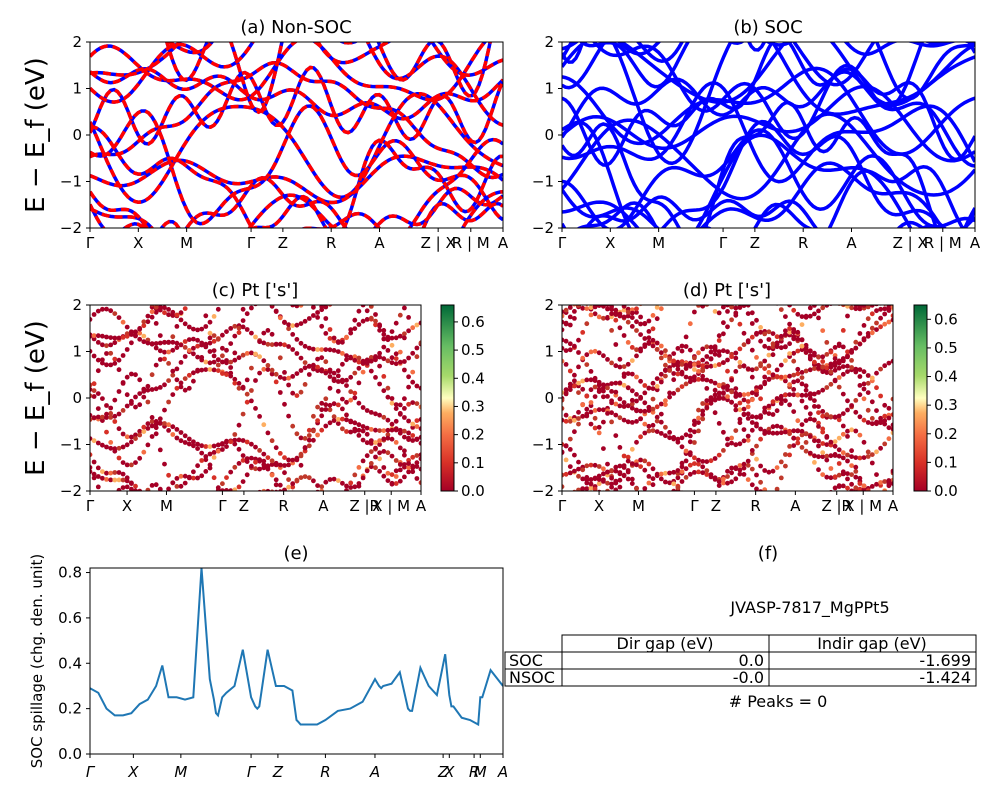  Describe the element at coordinates (727, 399) in the screenshot. I see `panel-d-points` at that location.